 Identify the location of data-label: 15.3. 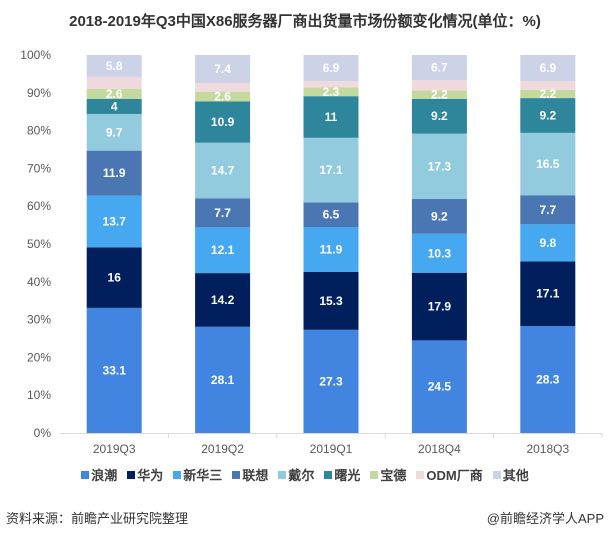
(331, 301).